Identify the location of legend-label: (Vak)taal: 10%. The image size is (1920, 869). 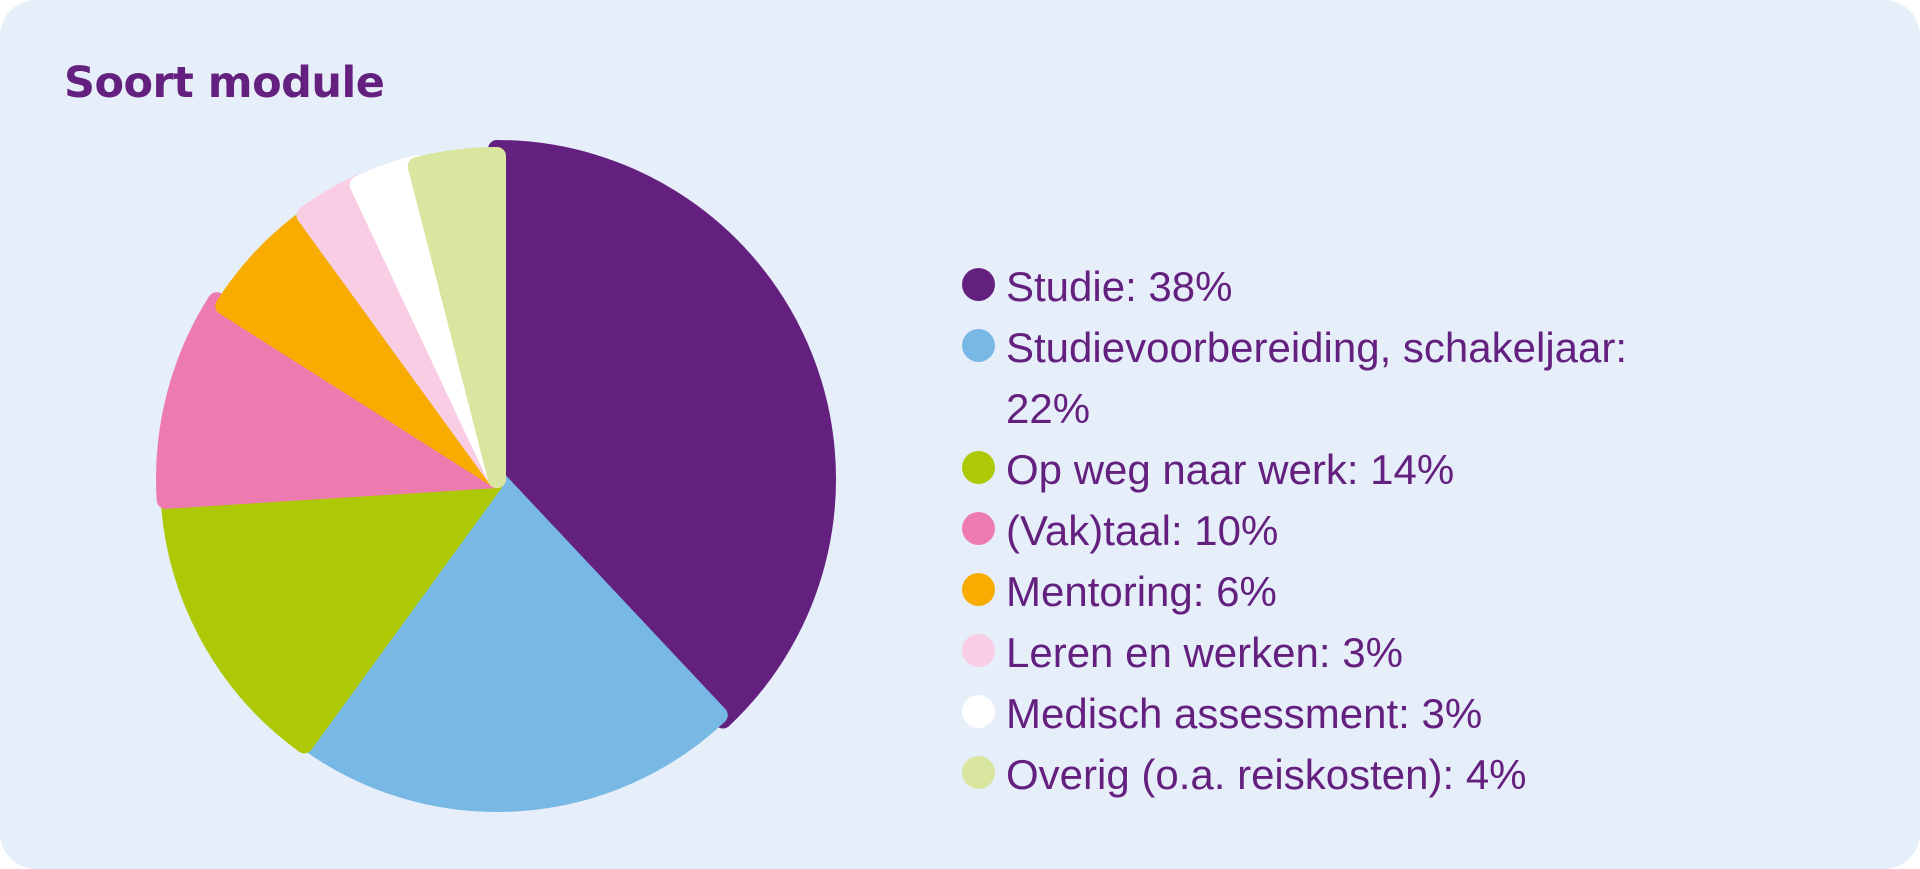
(1142, 530).